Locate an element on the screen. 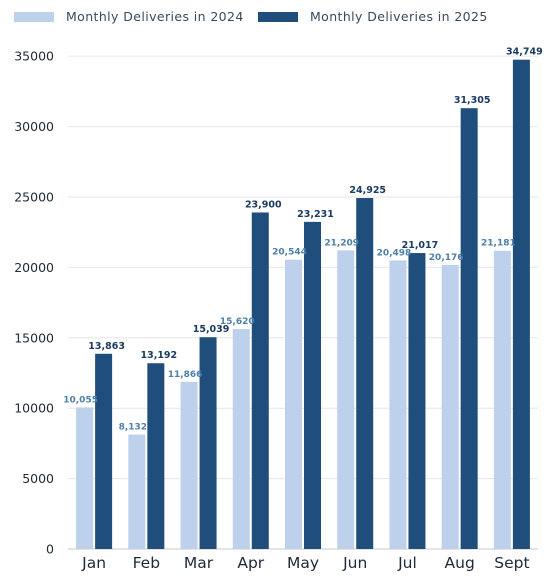  bar-2025-jan is located at coordinates (104, 451).